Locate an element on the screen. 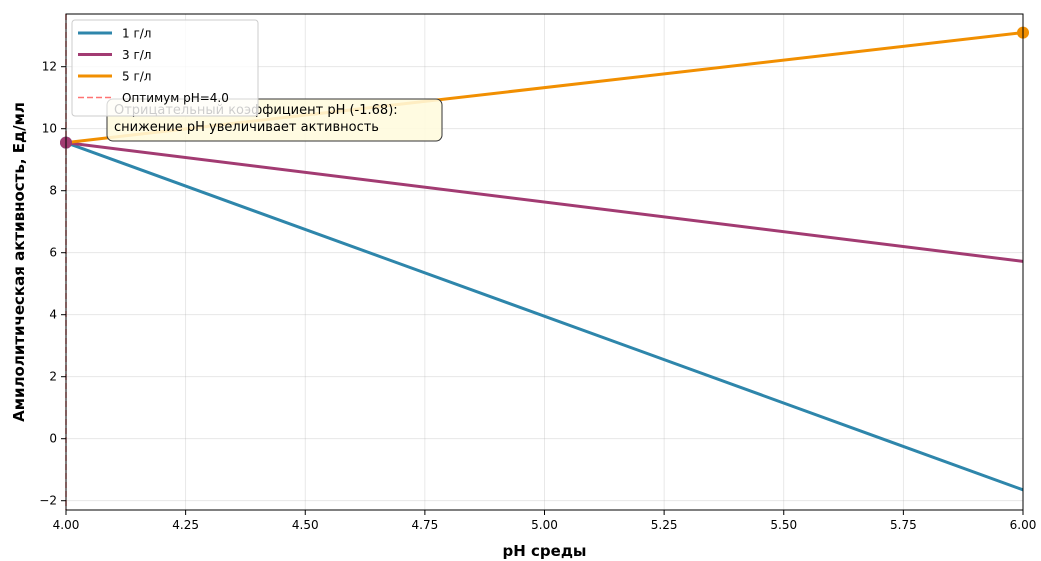  y-tick-label: −2 is located at coordinates (48, 501).